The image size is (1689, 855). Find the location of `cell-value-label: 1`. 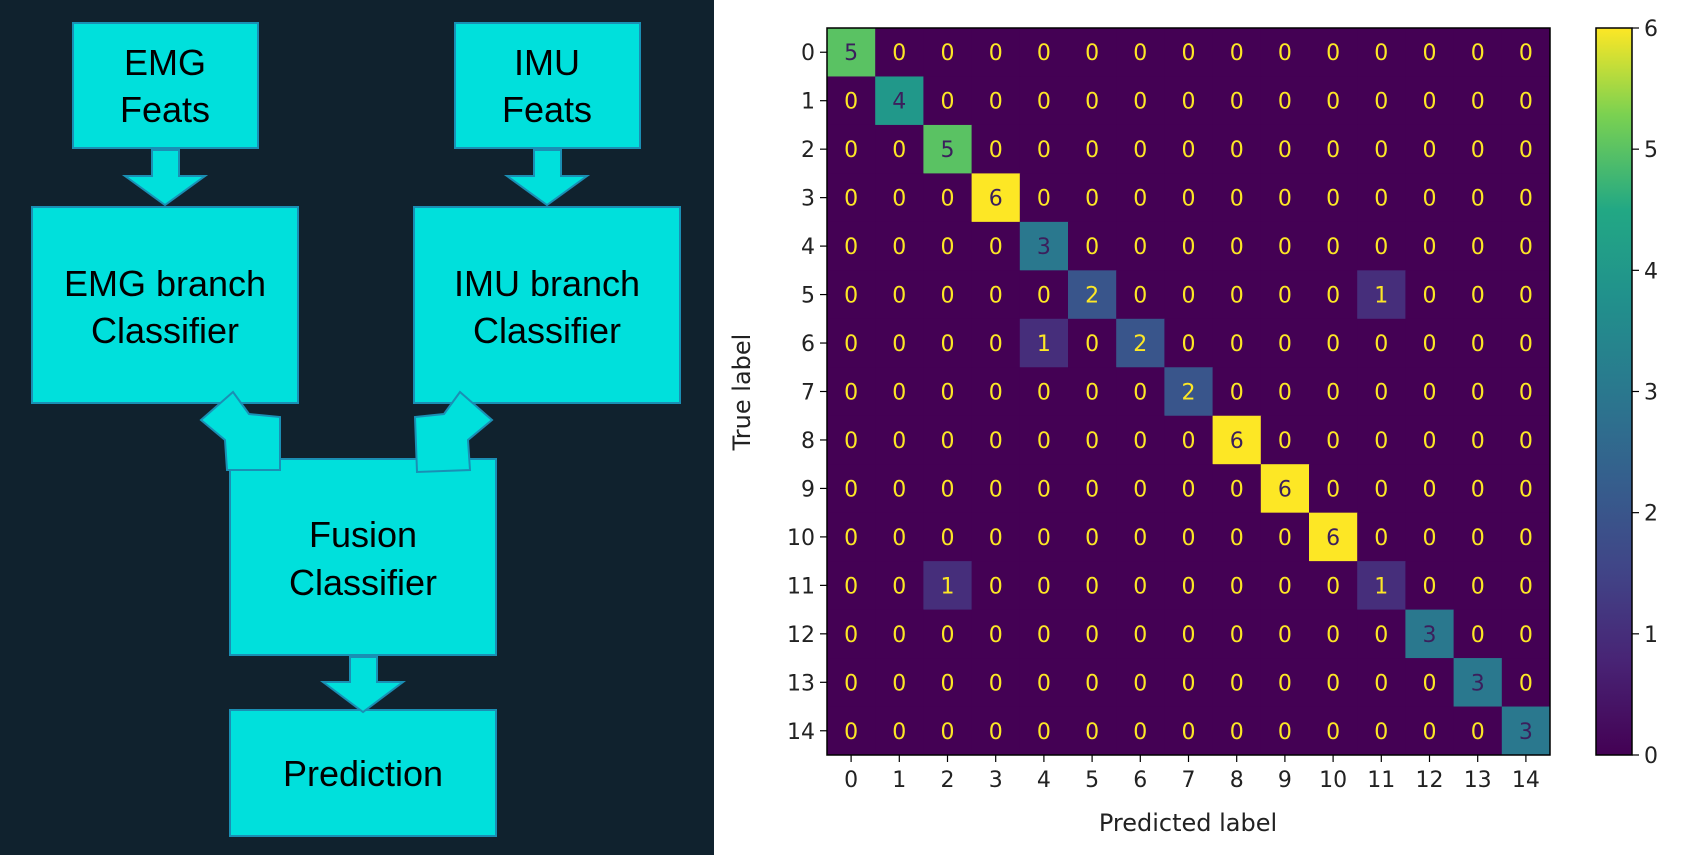

cell-value-label: 1 is located at coordinates (1044, 344).